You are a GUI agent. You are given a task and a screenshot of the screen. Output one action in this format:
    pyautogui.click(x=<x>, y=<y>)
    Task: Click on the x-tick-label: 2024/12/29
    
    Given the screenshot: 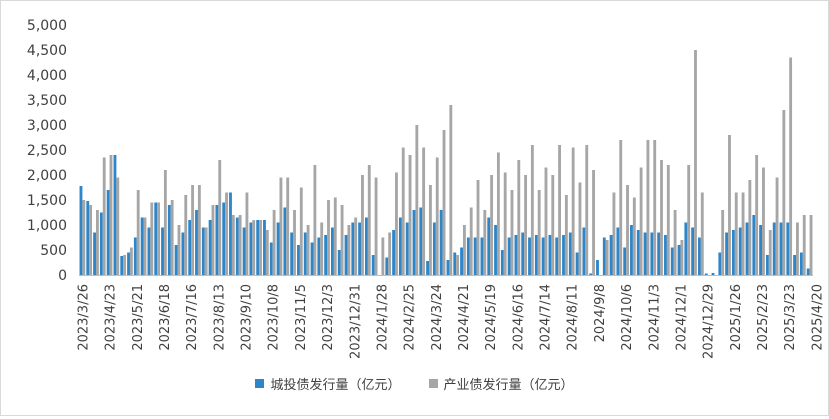 What is the action you would take?
    pyautogui.click(x=709, y=321)
    